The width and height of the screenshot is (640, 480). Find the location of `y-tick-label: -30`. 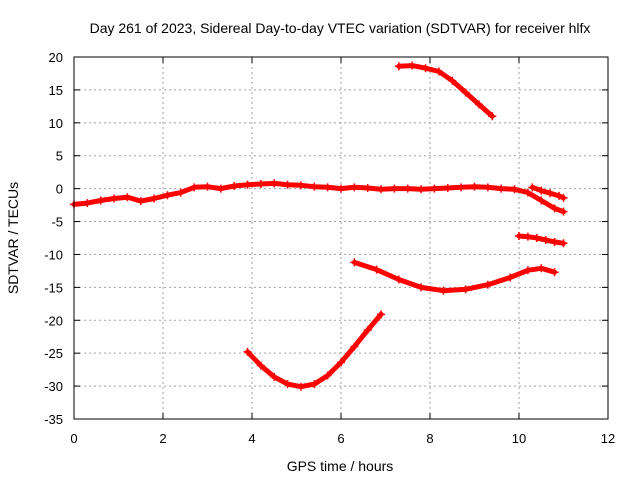

y-tick-label: -30 is located at coordinates (53, 386).